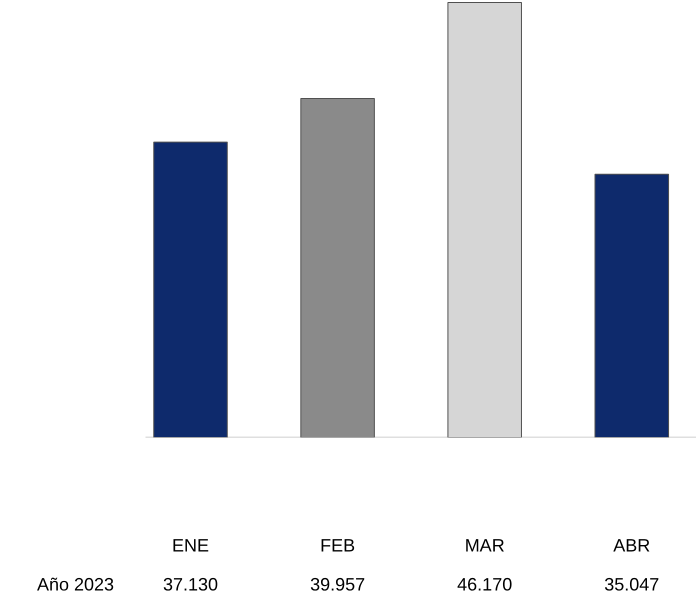  I want to click on data-label: 37.130, so click(190, 584).